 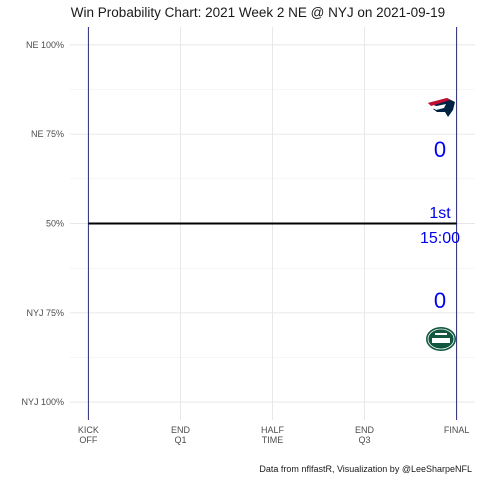 I want to click on ne-logo, so click(x=441, y=107).